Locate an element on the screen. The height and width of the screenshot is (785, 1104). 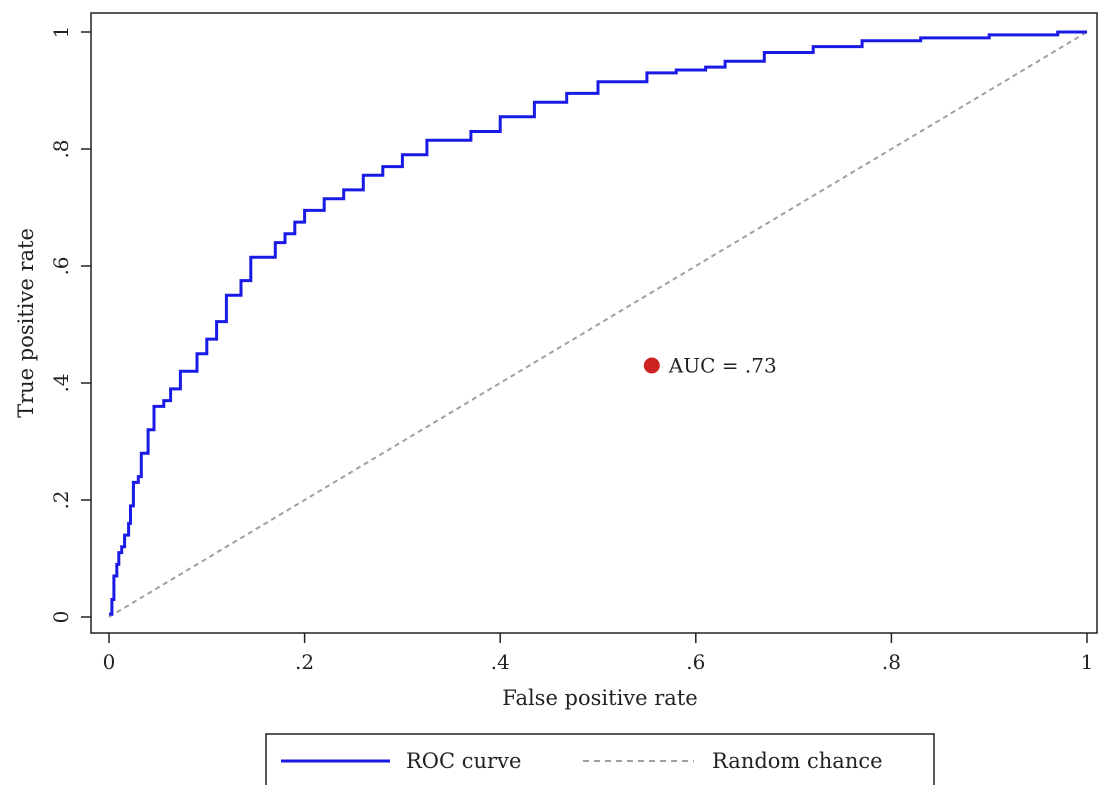
x-tick-label: 1 is located at coordinates (1087, 662).